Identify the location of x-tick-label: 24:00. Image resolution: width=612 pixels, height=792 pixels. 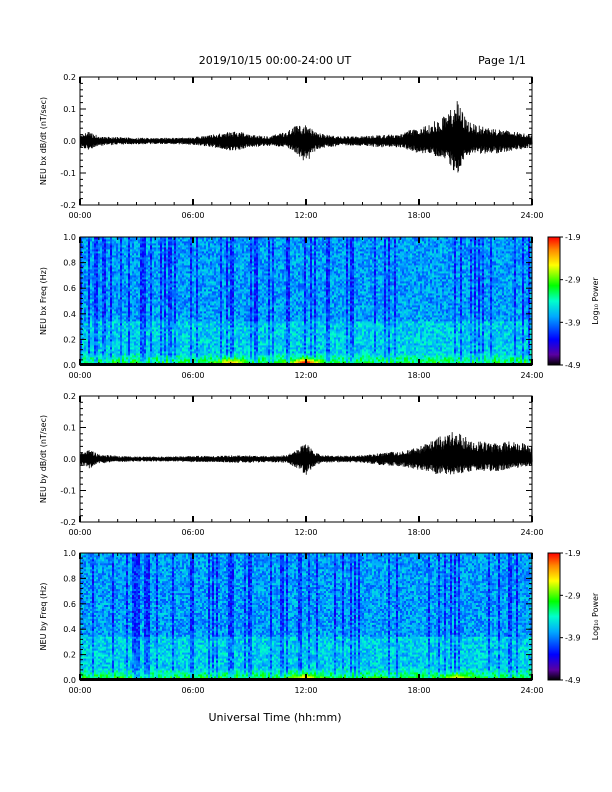
(531, 215).